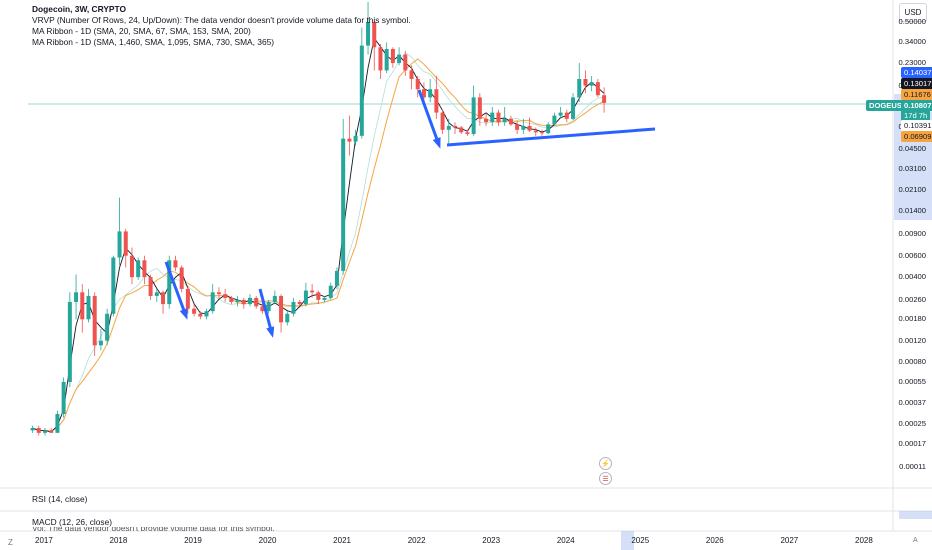 This screenshot has height=550, width=932. I want to click on auto-scale-icon: A, so click(915, 540).